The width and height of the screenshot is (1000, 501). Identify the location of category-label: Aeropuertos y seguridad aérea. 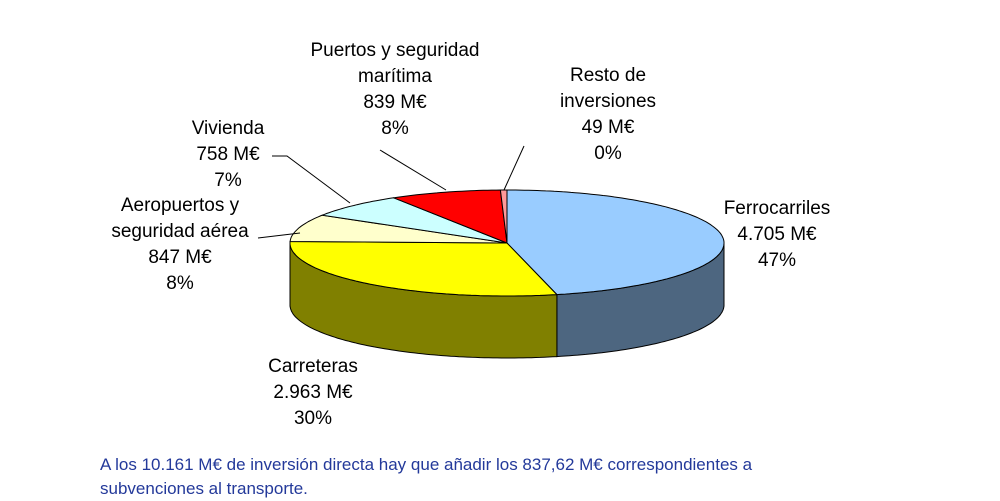
(180, 218).